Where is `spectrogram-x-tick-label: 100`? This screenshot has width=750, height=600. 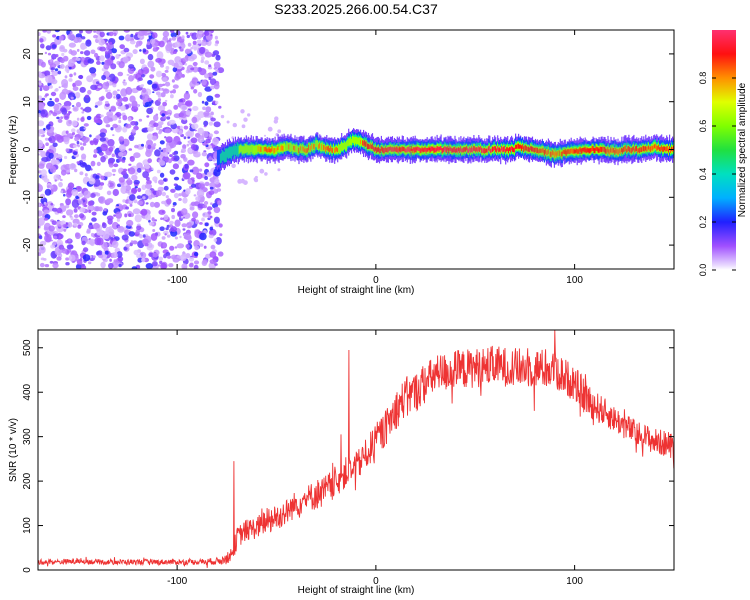
spectrogram-x-tick-label: 100 is located at coordinates (574, 280).